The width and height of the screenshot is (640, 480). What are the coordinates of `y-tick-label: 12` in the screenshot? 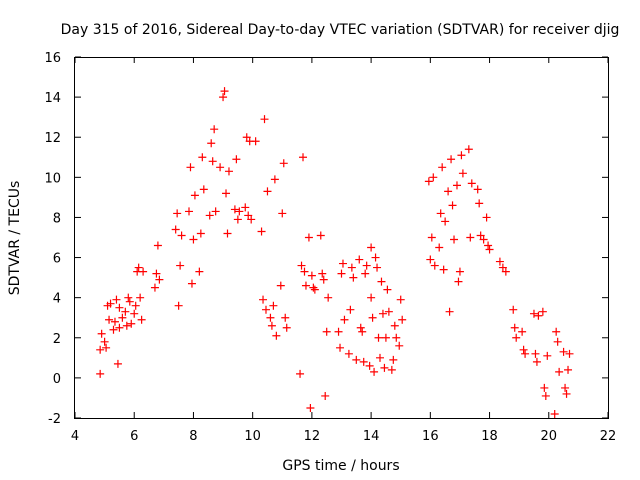 It's located at (52, 138).